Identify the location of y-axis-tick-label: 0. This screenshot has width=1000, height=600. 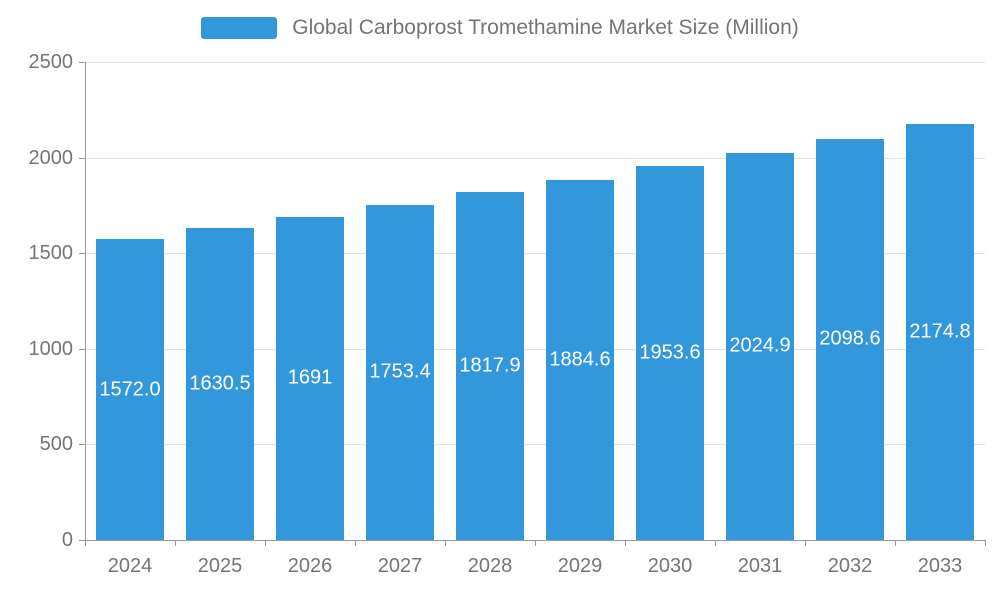
(67, 540).